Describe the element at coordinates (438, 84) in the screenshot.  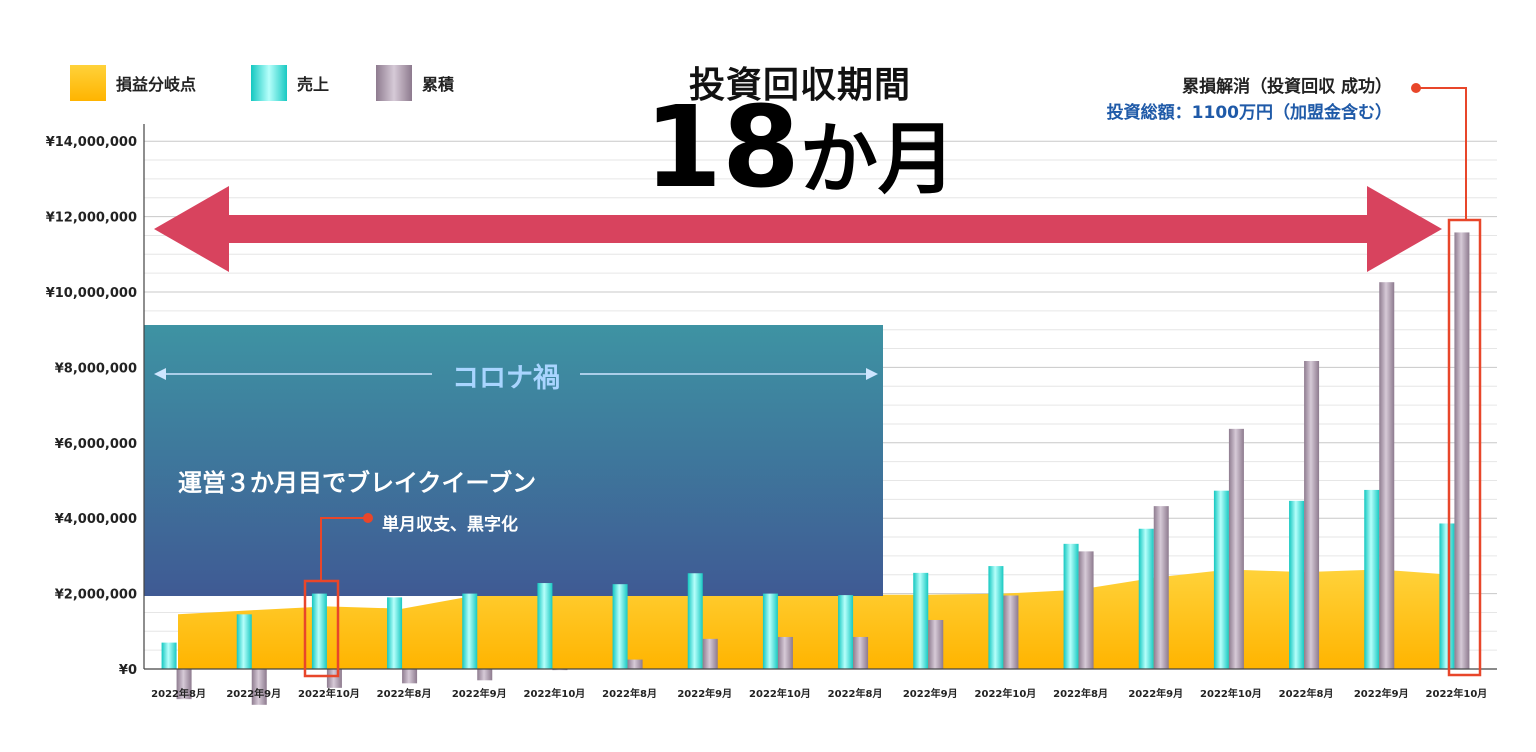
I see `legend-label: 累積` at that location.